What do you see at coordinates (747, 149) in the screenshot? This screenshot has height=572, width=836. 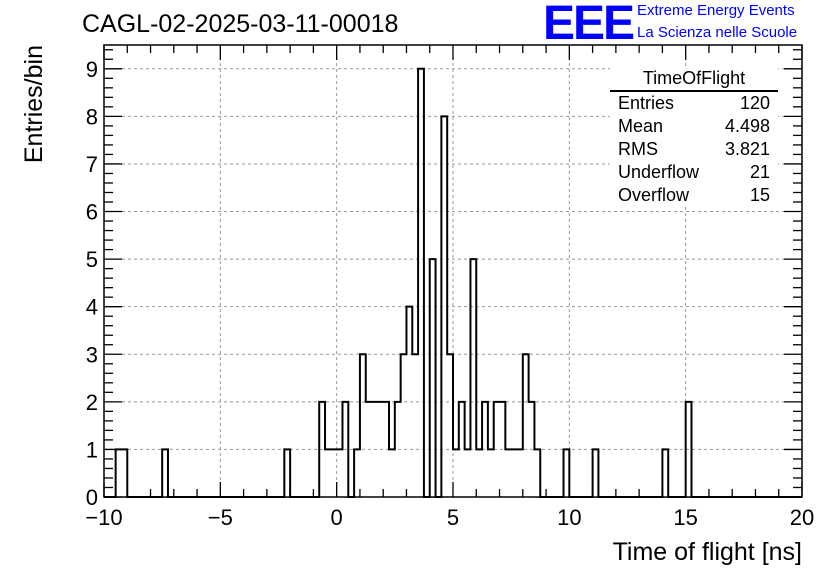 I see `stats-value: 3.821` at bounding box center [747, 149].